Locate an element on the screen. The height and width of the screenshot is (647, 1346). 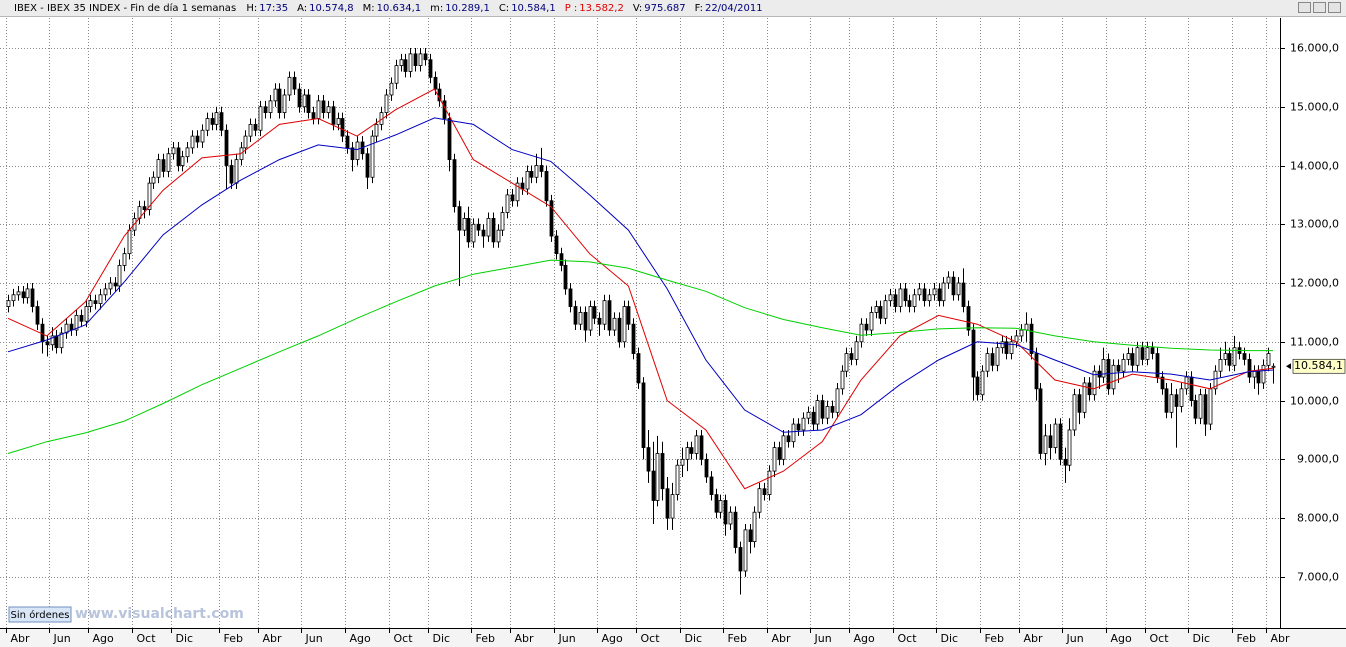
window-close is located at coordinates (1334, 7).